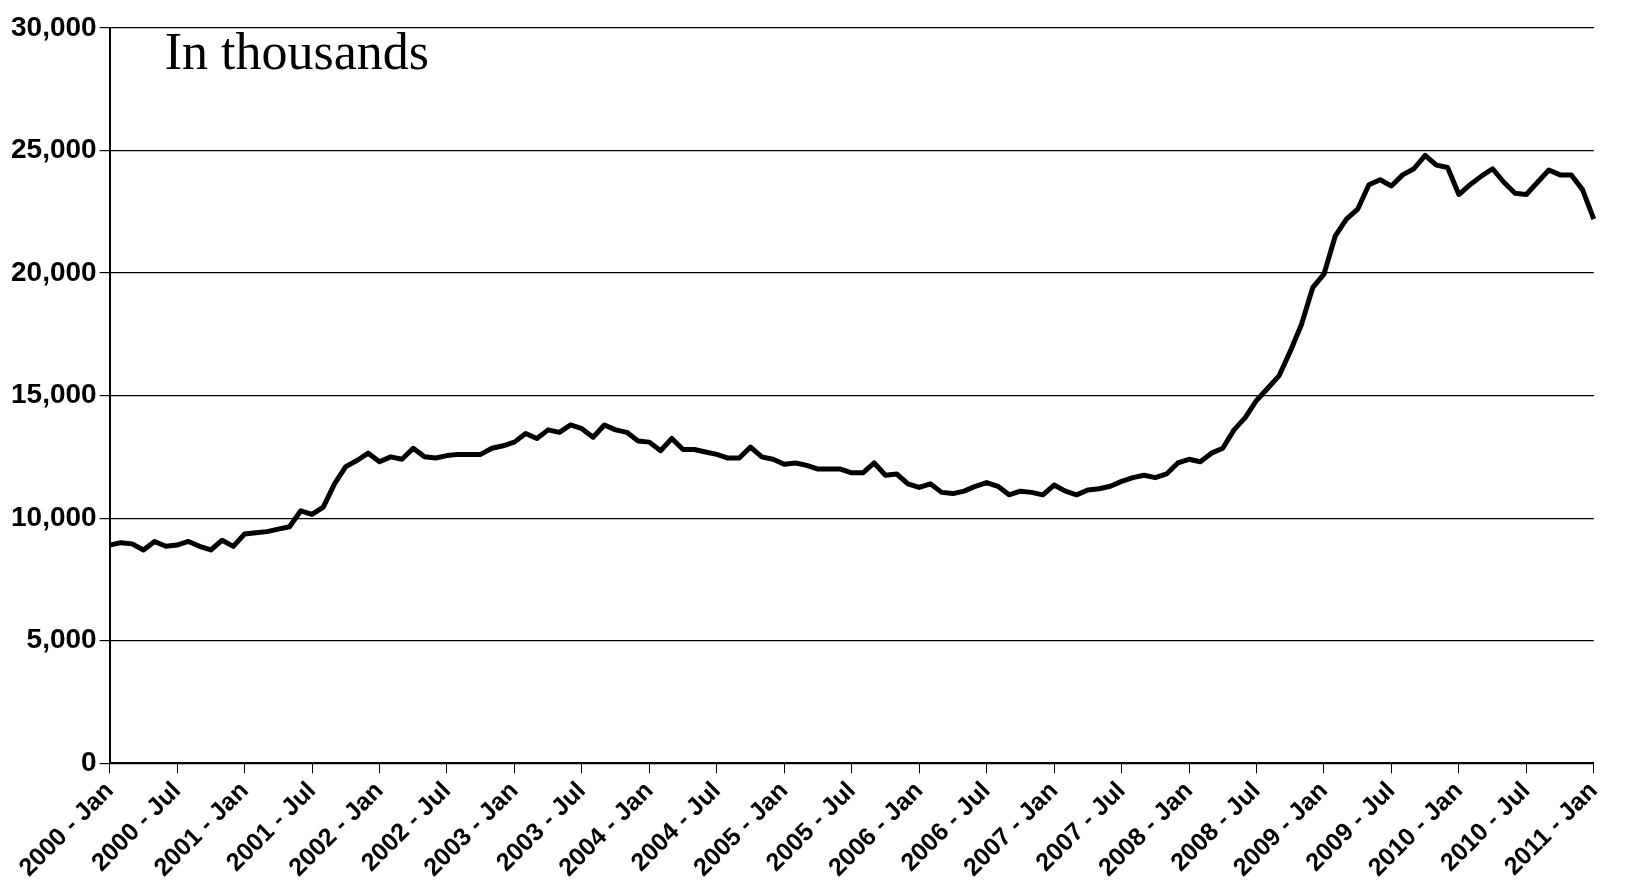 Image resolution: width=1631 pixels, height=896 pixels. Describe the element at coordinates (54, 26) in the screenshot. I see `y-tick-label: 30,000` at that location.